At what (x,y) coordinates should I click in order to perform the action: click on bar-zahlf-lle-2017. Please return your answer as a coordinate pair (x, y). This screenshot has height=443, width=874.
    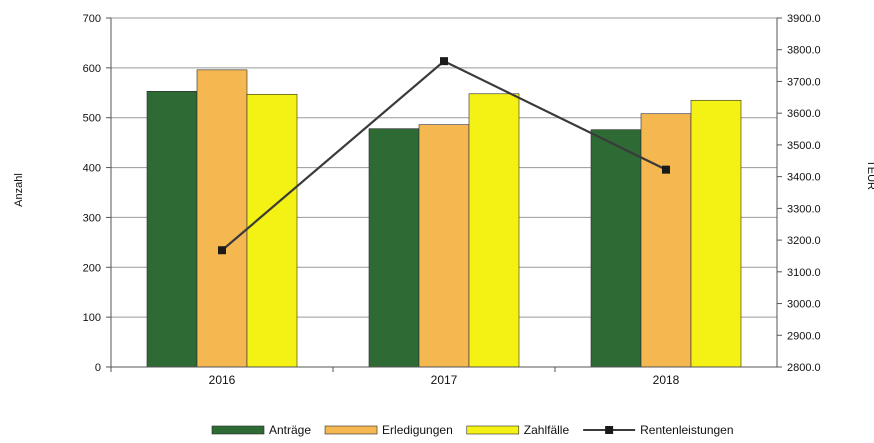
    Looking at the image, I should click on (494, 230).